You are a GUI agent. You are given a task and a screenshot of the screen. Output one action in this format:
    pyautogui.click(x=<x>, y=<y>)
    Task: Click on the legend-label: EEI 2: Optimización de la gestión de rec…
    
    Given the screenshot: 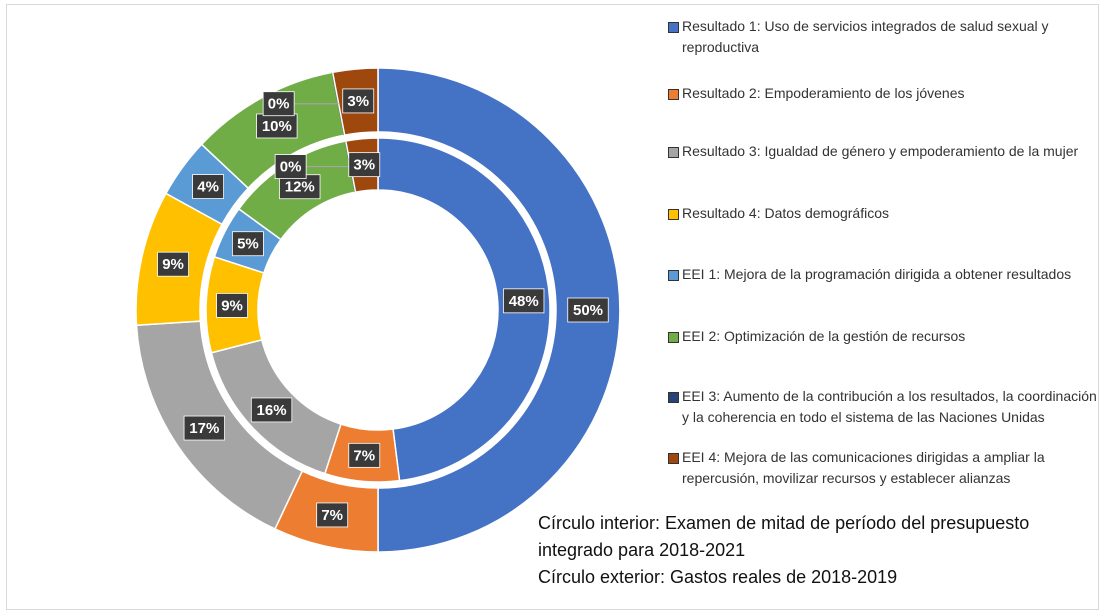 What is the action you would take?
    pyautogui.click(x=824, y=336)
    